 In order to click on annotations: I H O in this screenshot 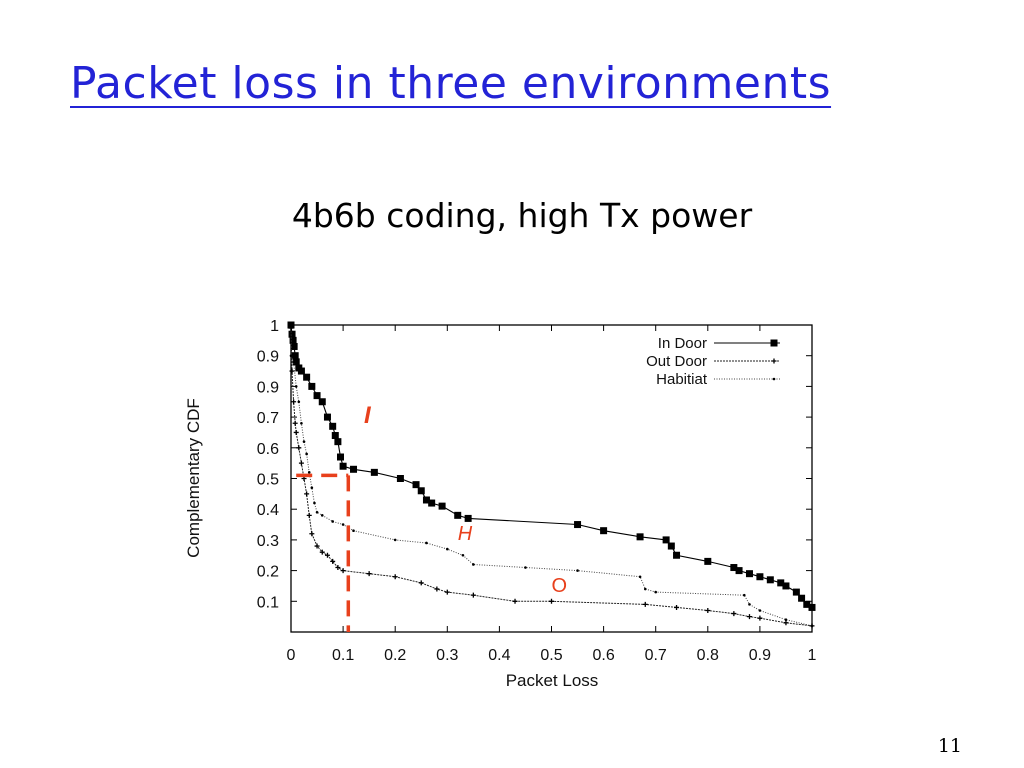, I will do `click(465, 499)`.